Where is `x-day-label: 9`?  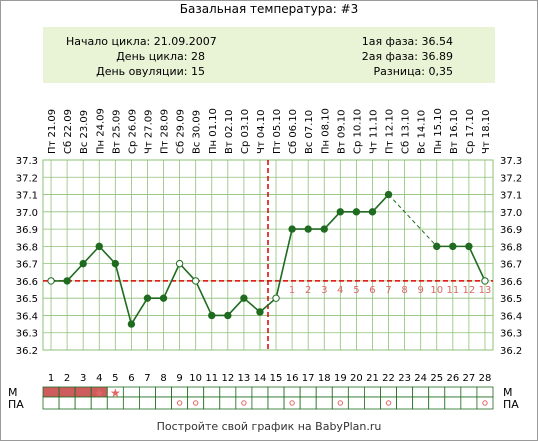 x-day-label: 9 is located at coordinates (179, 378).